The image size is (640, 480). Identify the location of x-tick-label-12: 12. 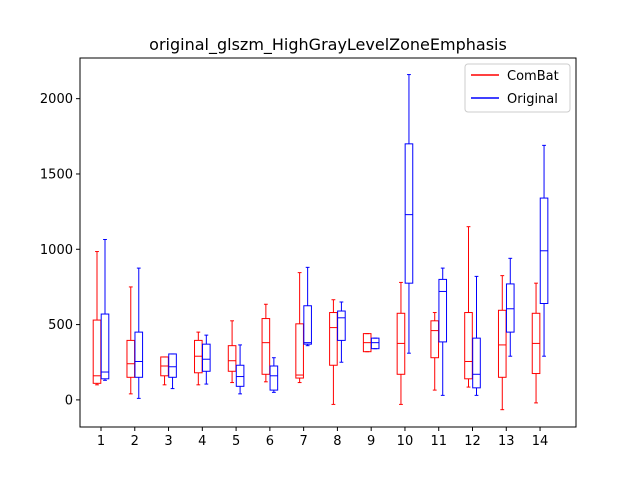
(472, 441).